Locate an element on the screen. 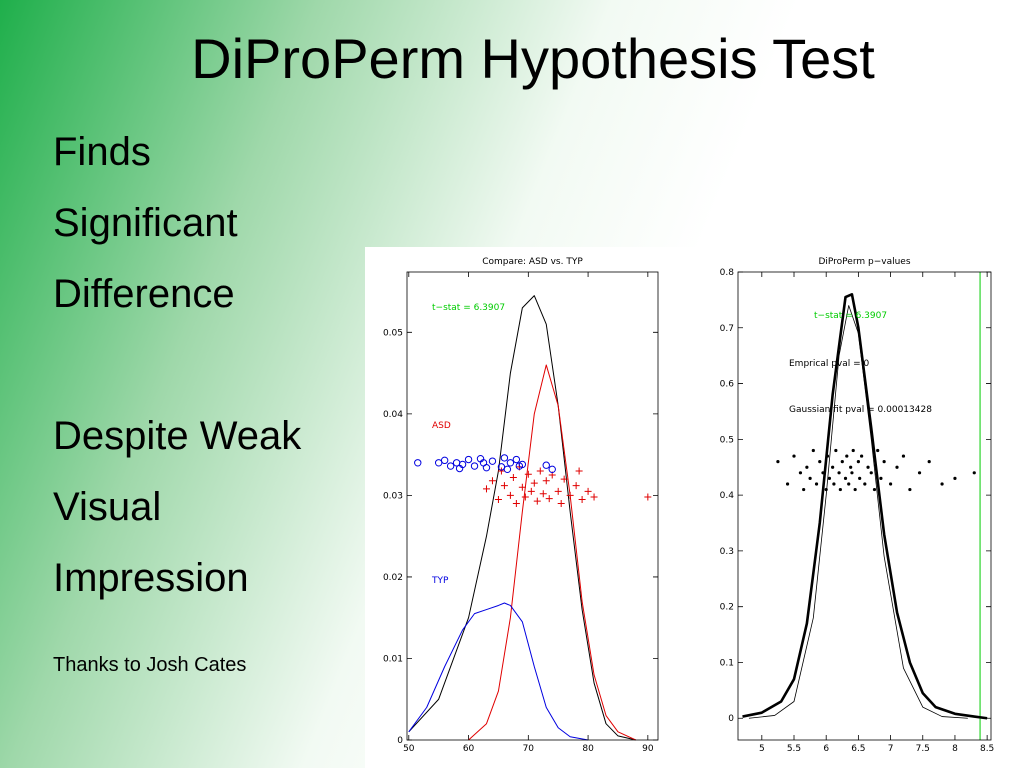 Image resolution: width=1024 pixels, height=768 pixels. slide-title: DiProPerm Hypothesis Test is located at coordinates (533, 58).